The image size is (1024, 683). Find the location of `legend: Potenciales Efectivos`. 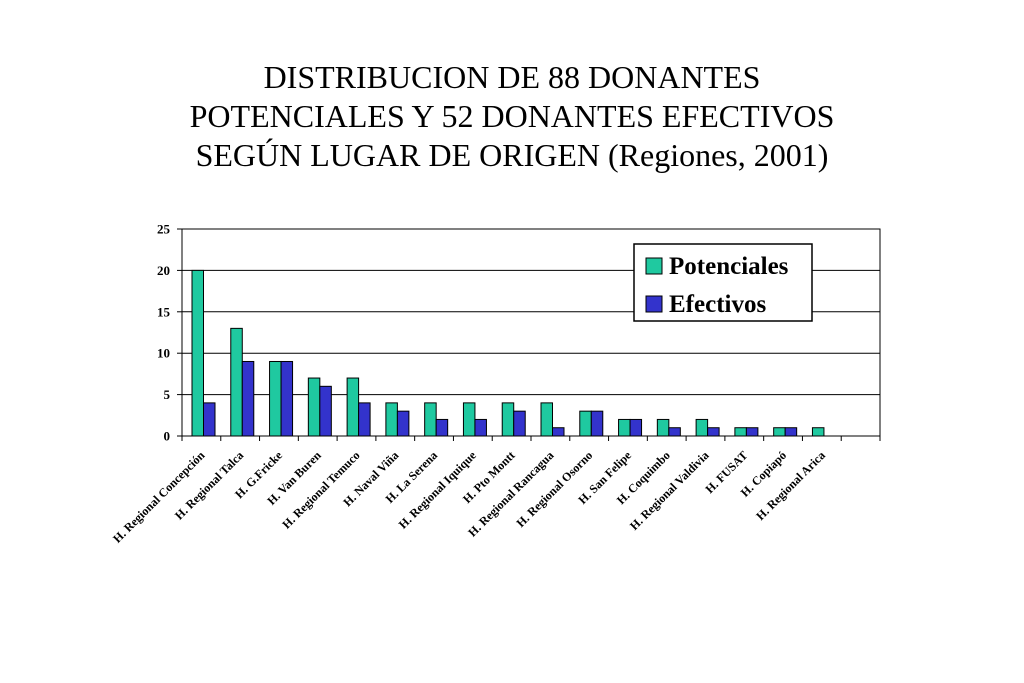

legend: Potenciales Efectivos is located at coordinates (723, 282).